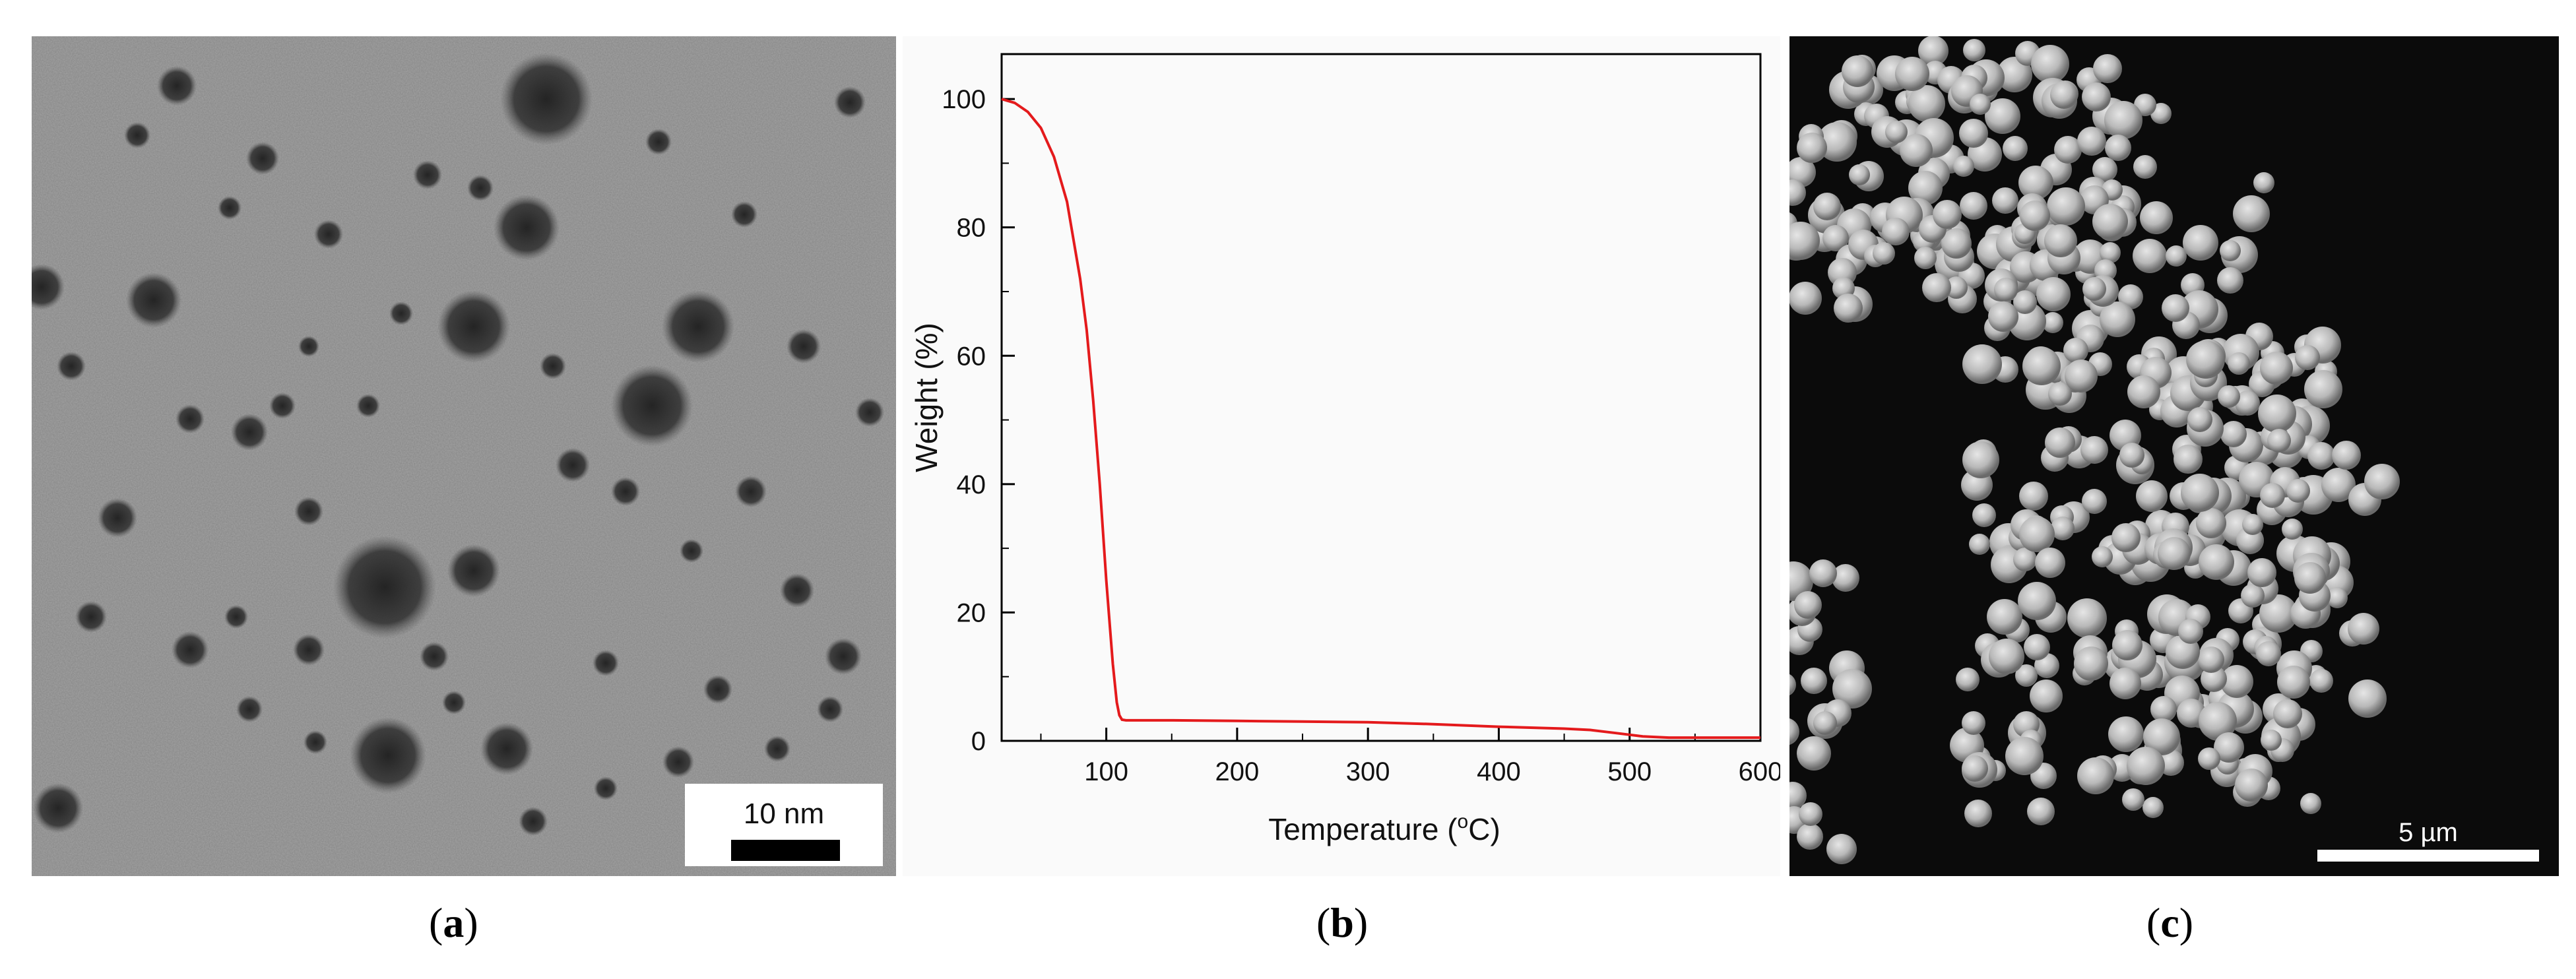  I want to click on tem-scale-bar, so click(785, 850).